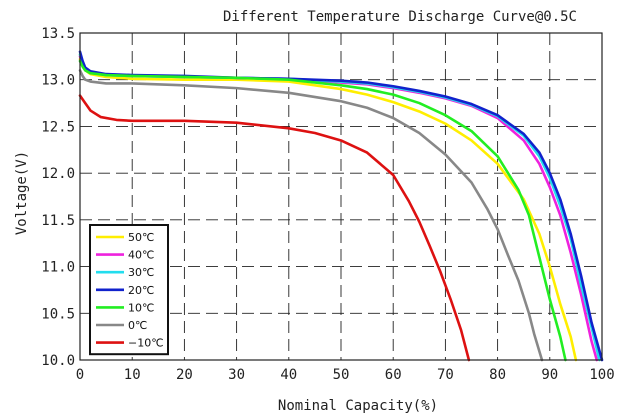 Image resolution: width=640 pixels, height=416 pixels. What do you see at coordinates (601, 375) in the screenshot?
I see `x-tick-label: 100` at bounding box center [601, 375].